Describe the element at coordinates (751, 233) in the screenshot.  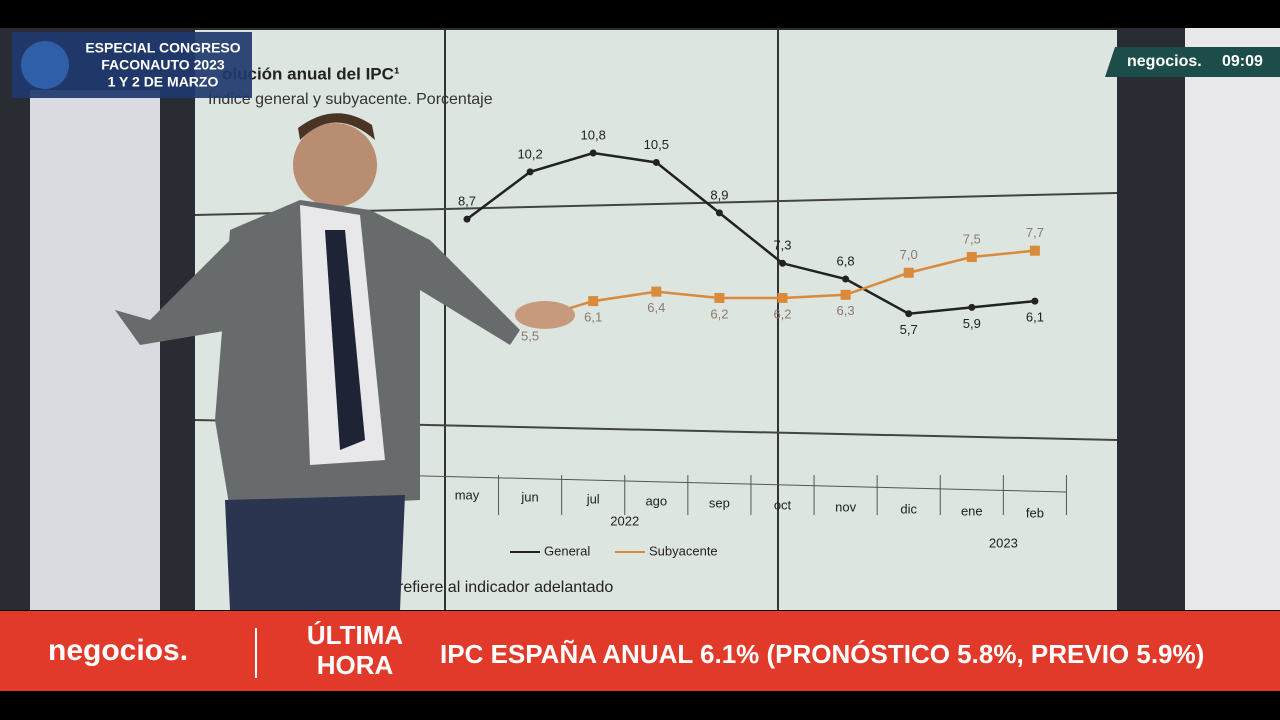
I see `series-line` at that location.